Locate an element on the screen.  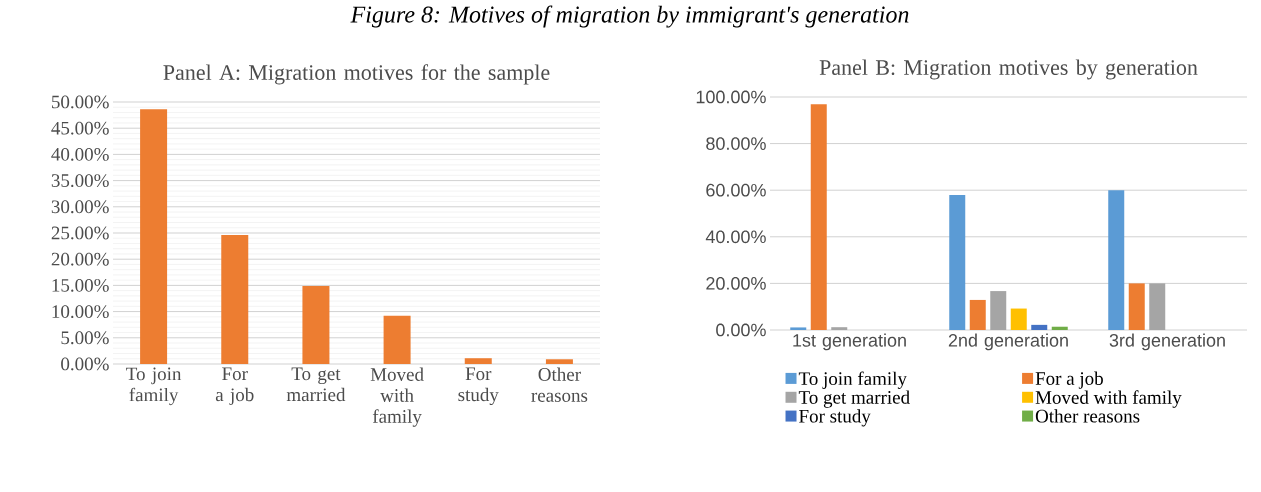
x-tick-label: For a job is located at coordinates (234, 386).